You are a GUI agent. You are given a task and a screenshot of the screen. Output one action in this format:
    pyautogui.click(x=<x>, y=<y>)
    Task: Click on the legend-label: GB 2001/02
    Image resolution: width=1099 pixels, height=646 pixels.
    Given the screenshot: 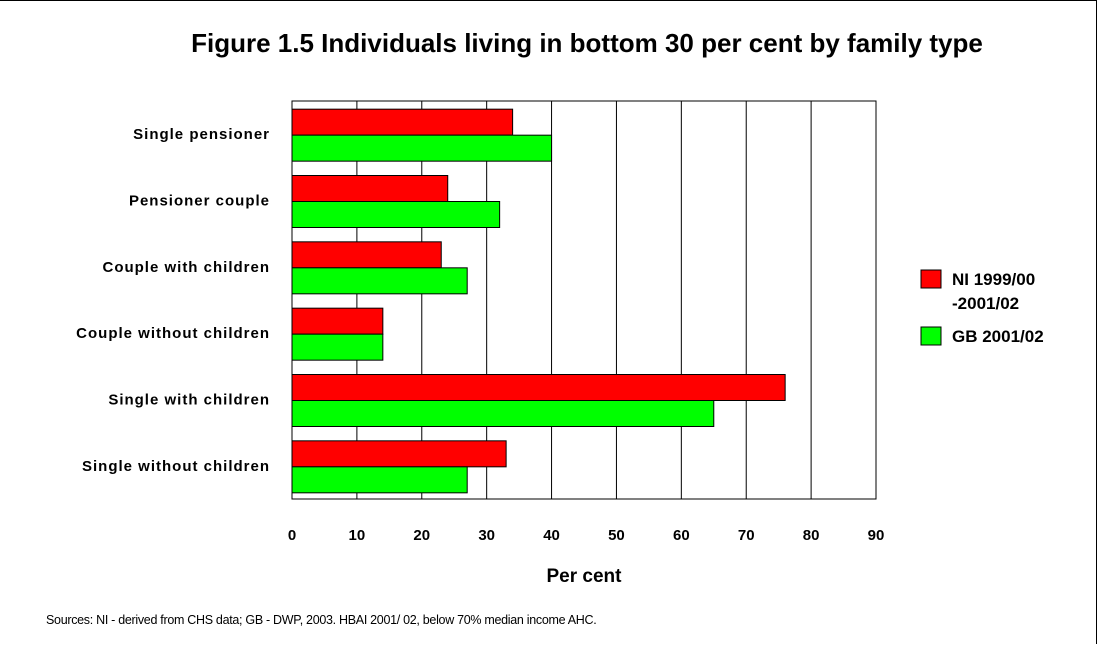 What is the action you would take?
    pyautogui.click(x=998, y=336)
    